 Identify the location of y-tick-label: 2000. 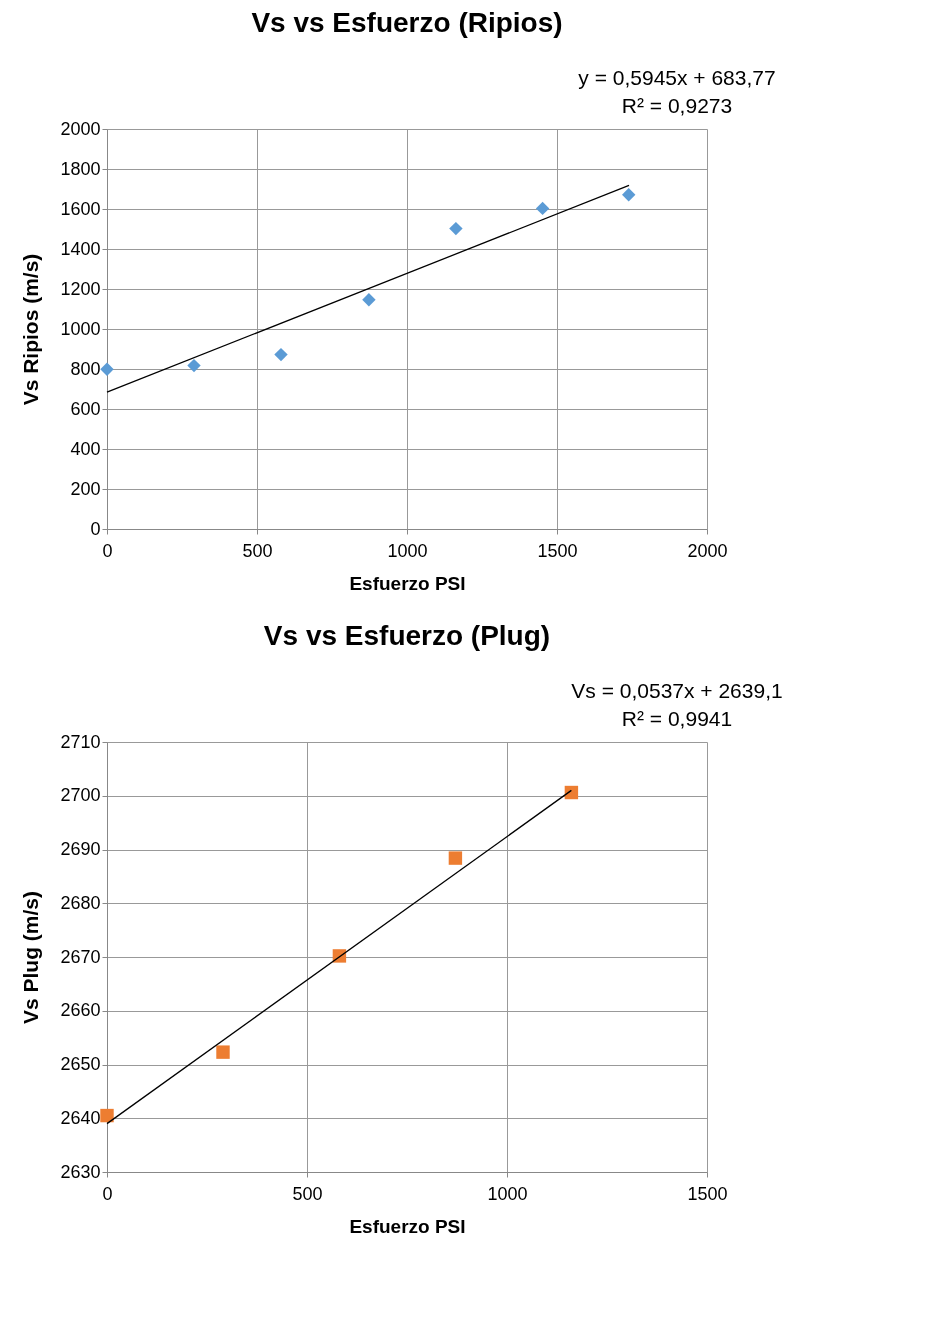
(80, 128).